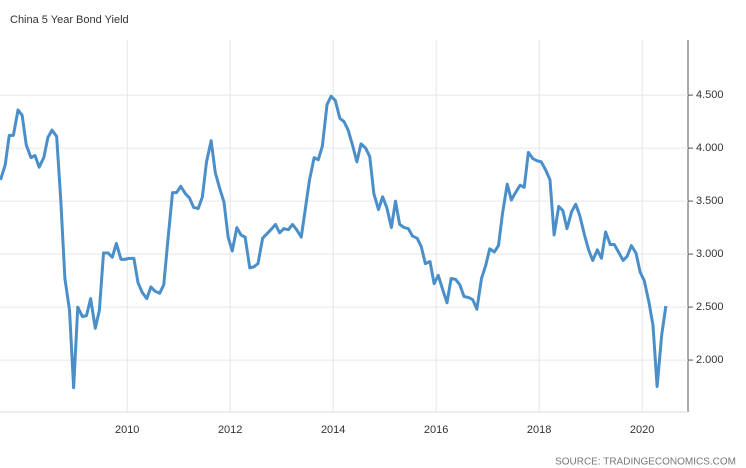 The height and width of the screenshot is (468, 746). Describe the element at coordinates (127, 430) in the screenshot. I see `x-tick-label: 2010` at that location.